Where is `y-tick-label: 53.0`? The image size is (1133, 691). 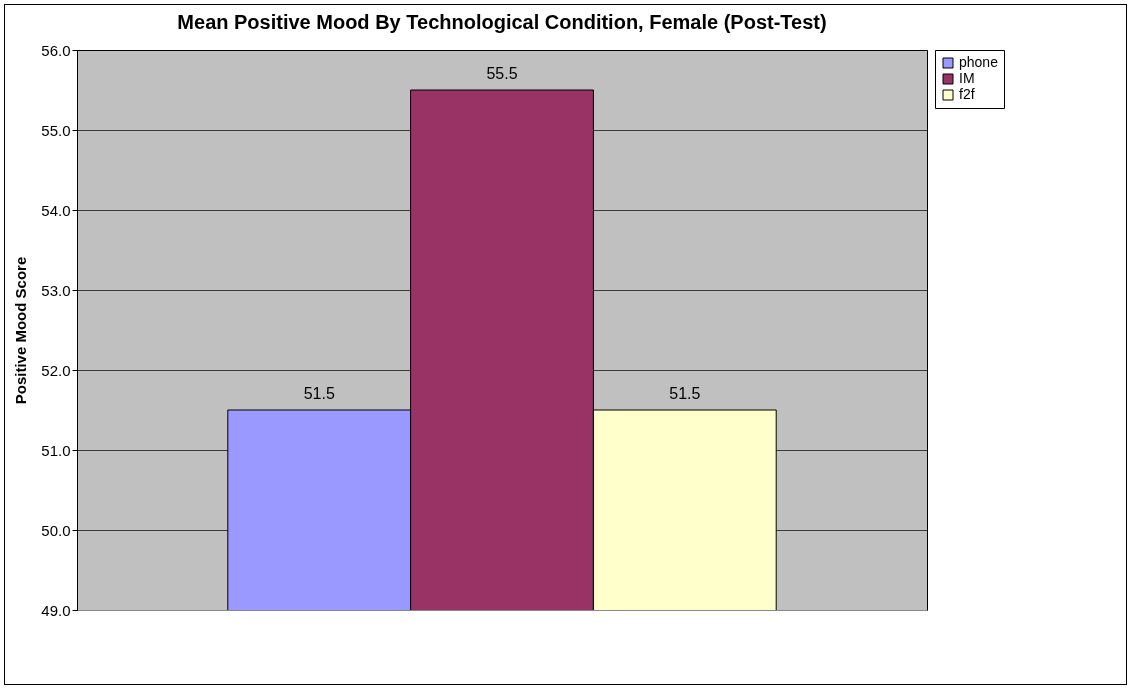 y-tick-label: 53.0 is located at coordinates (56, 290).